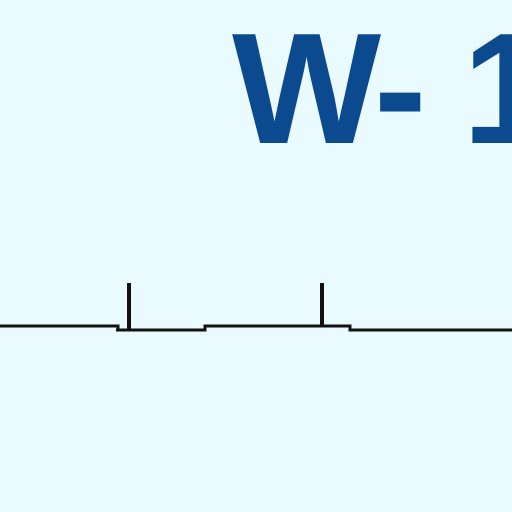  What do you see at coordinates (218, 328) in the screenshot?
I see `baseline-segment-middle` at bounding box center [218, 328].